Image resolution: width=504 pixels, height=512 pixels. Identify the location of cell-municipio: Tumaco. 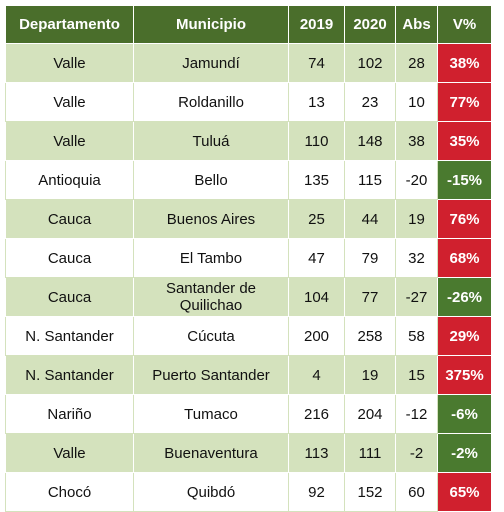
(211, 414).